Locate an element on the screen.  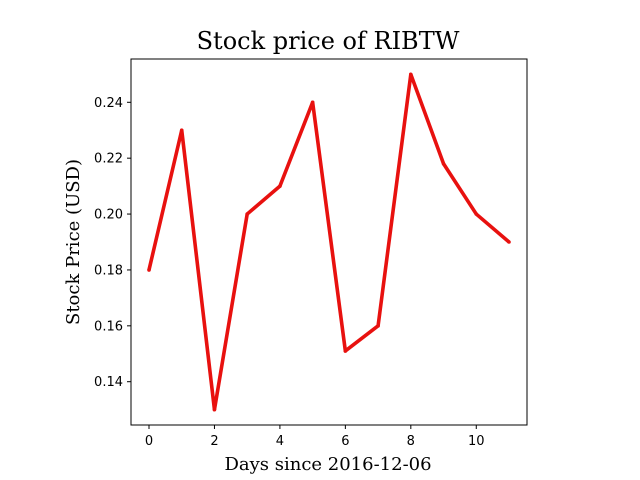
x-axis-label: Days since 2016-12-06 is located at coordinates (327, 464).